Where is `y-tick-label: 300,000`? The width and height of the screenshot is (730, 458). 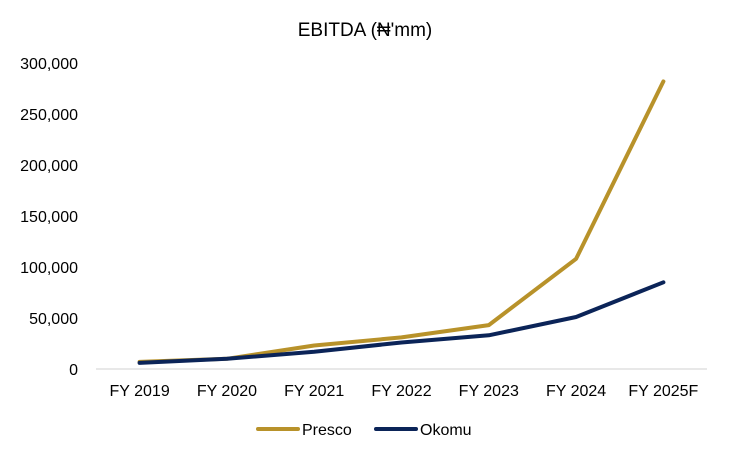 y-tick-label: 300,000 is located at coordinates (49, 64).